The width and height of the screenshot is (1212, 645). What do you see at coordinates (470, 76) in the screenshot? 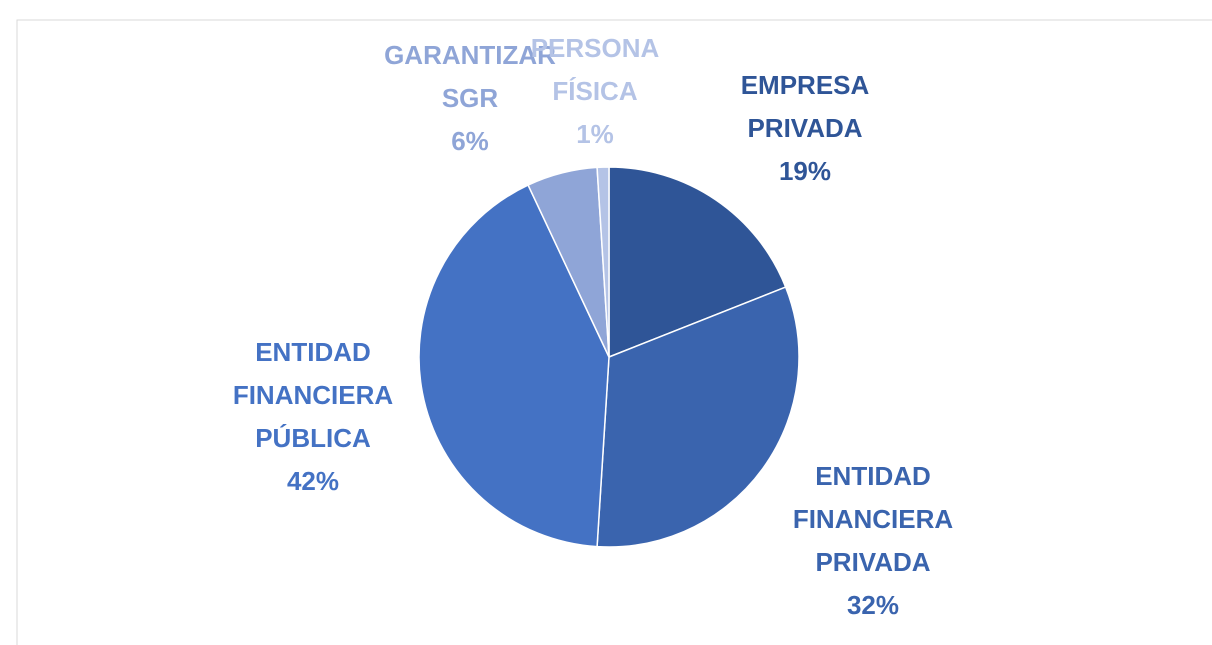
I see `category-label: GARANTIZAR SGR` at bounding box center [470, 76].